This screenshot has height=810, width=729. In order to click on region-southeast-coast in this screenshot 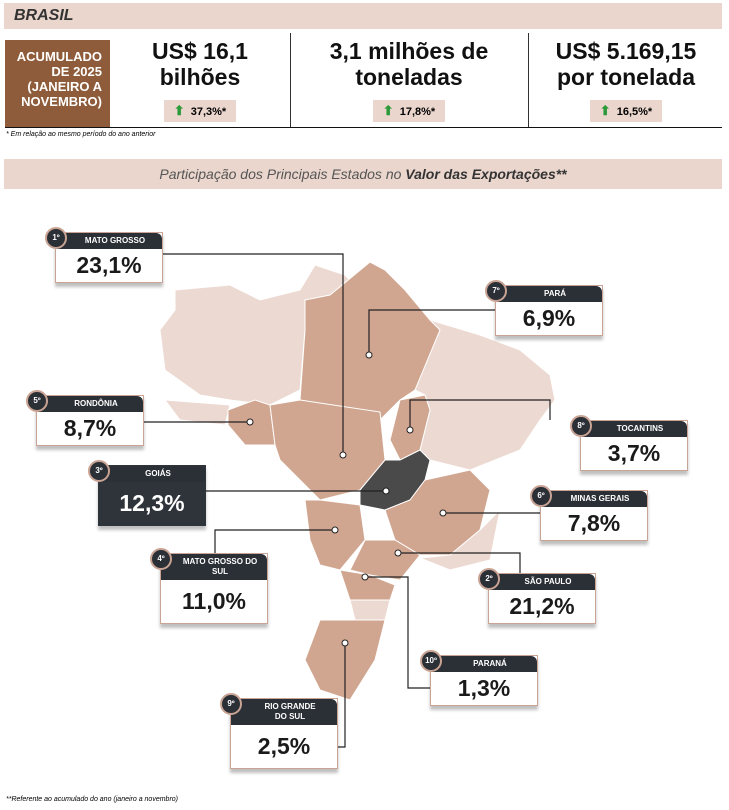, I will do `click(460, 539)`.